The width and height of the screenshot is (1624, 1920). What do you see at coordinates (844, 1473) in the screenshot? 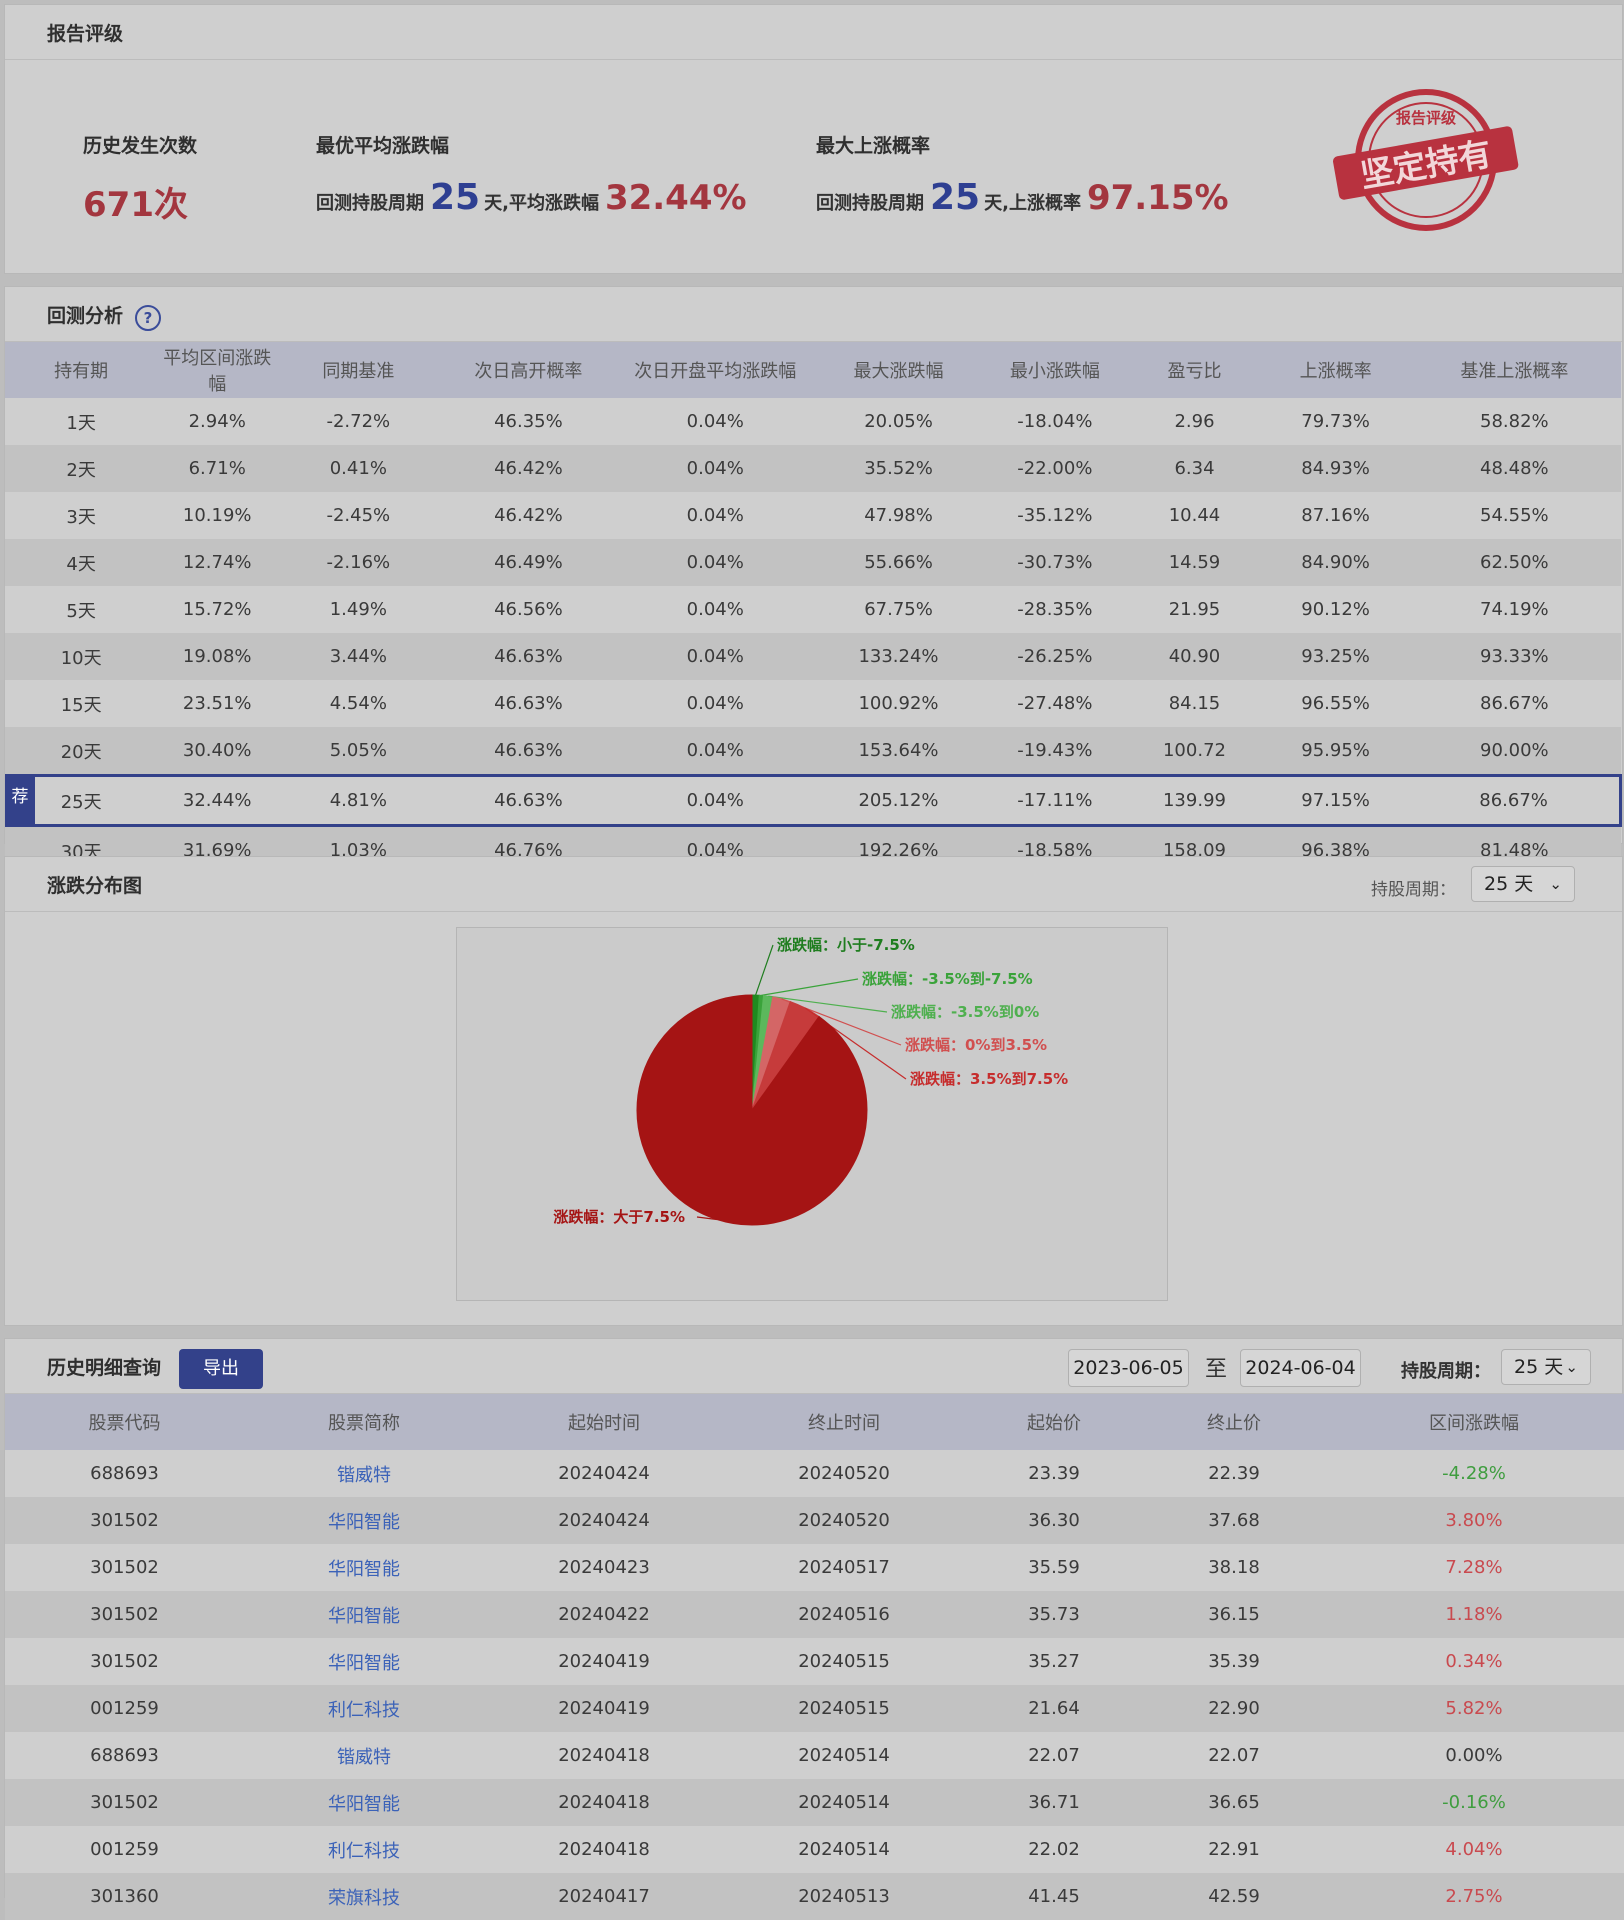
I see `table-cell: 20240520` at bounding box center [844, 1473].